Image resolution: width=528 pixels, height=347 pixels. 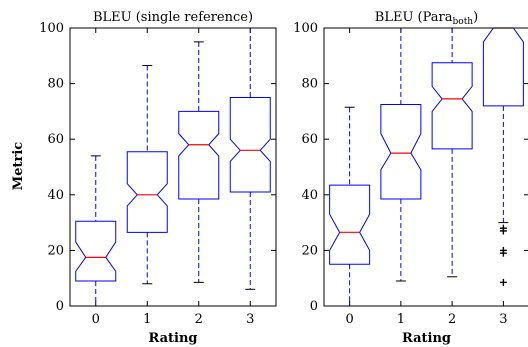 I want to click on y-axis-label: Metric, so click(x=18, y=166).